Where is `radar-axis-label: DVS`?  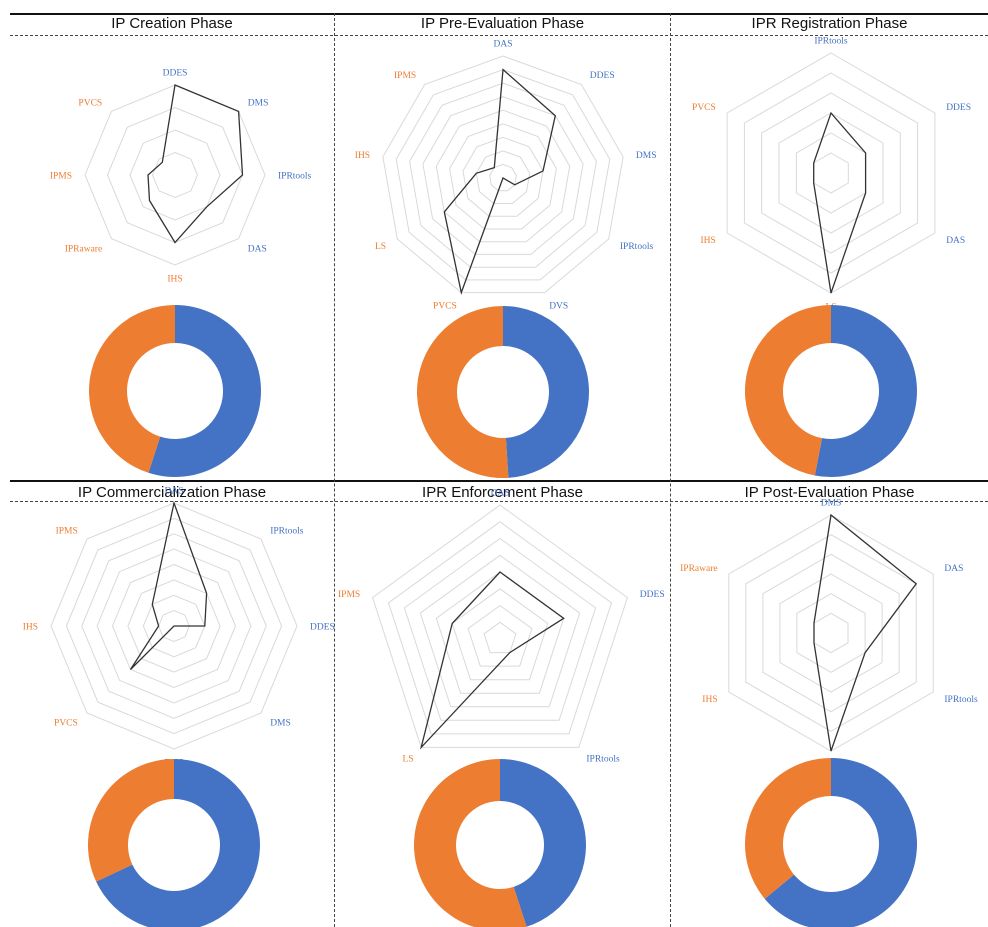
radar-axis-label: DVS is located at coordinates (558, 306).